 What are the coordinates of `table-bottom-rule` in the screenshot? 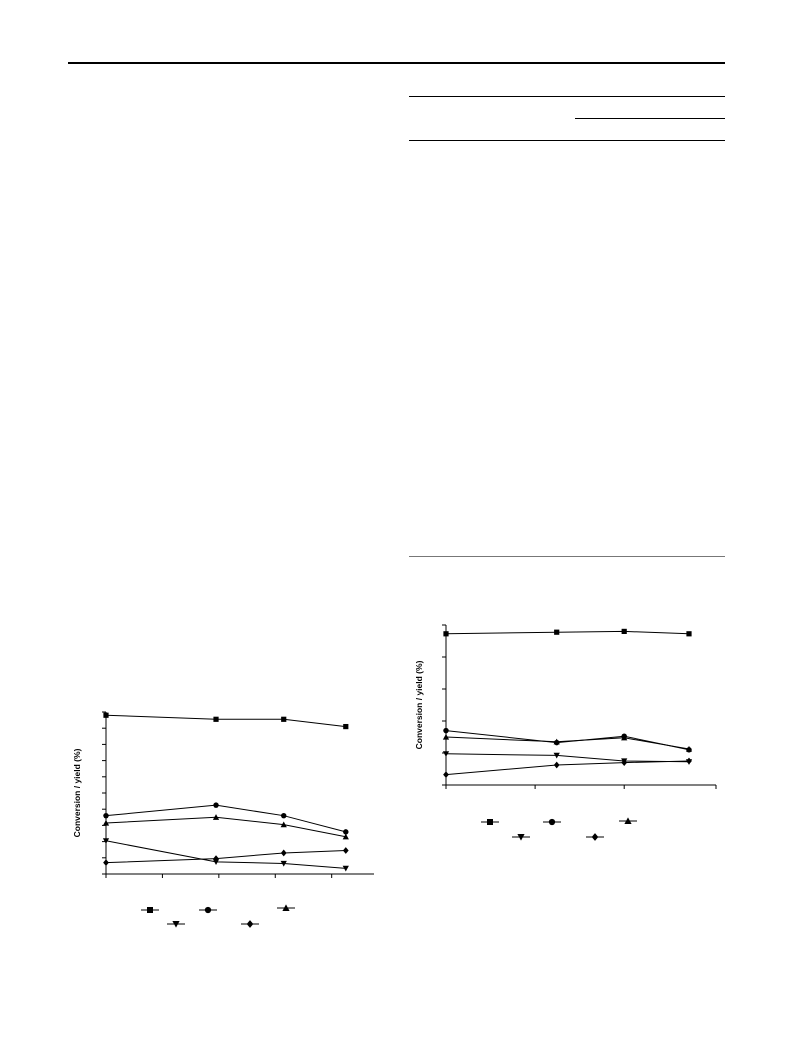 It's located at (567, 556).